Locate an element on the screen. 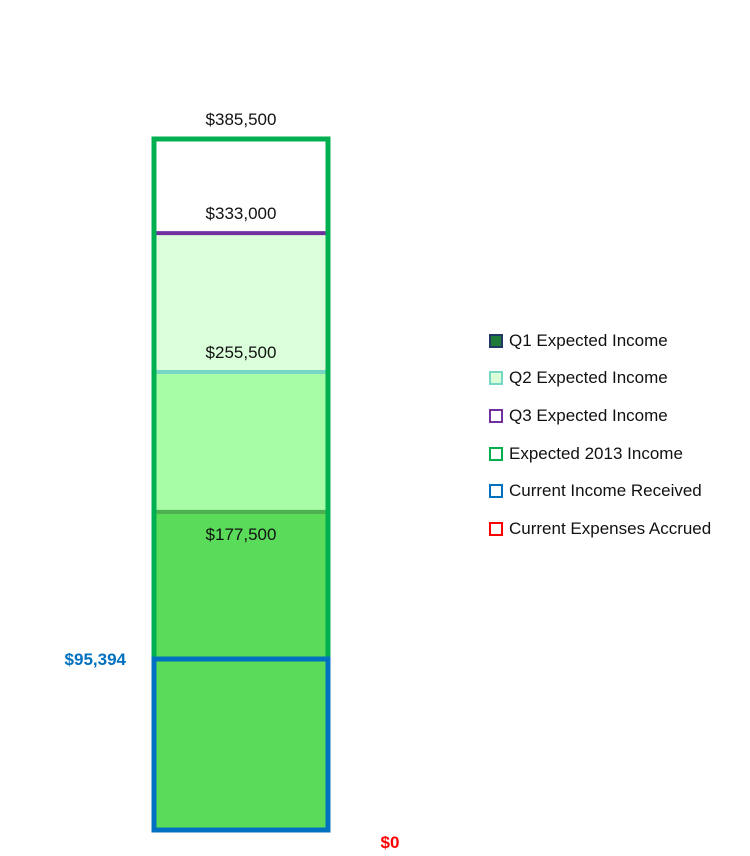 The width and height of the screenshot is (750, 856). legend-label-q2: Q2 Expected Income is located at coordinates (588, 378).